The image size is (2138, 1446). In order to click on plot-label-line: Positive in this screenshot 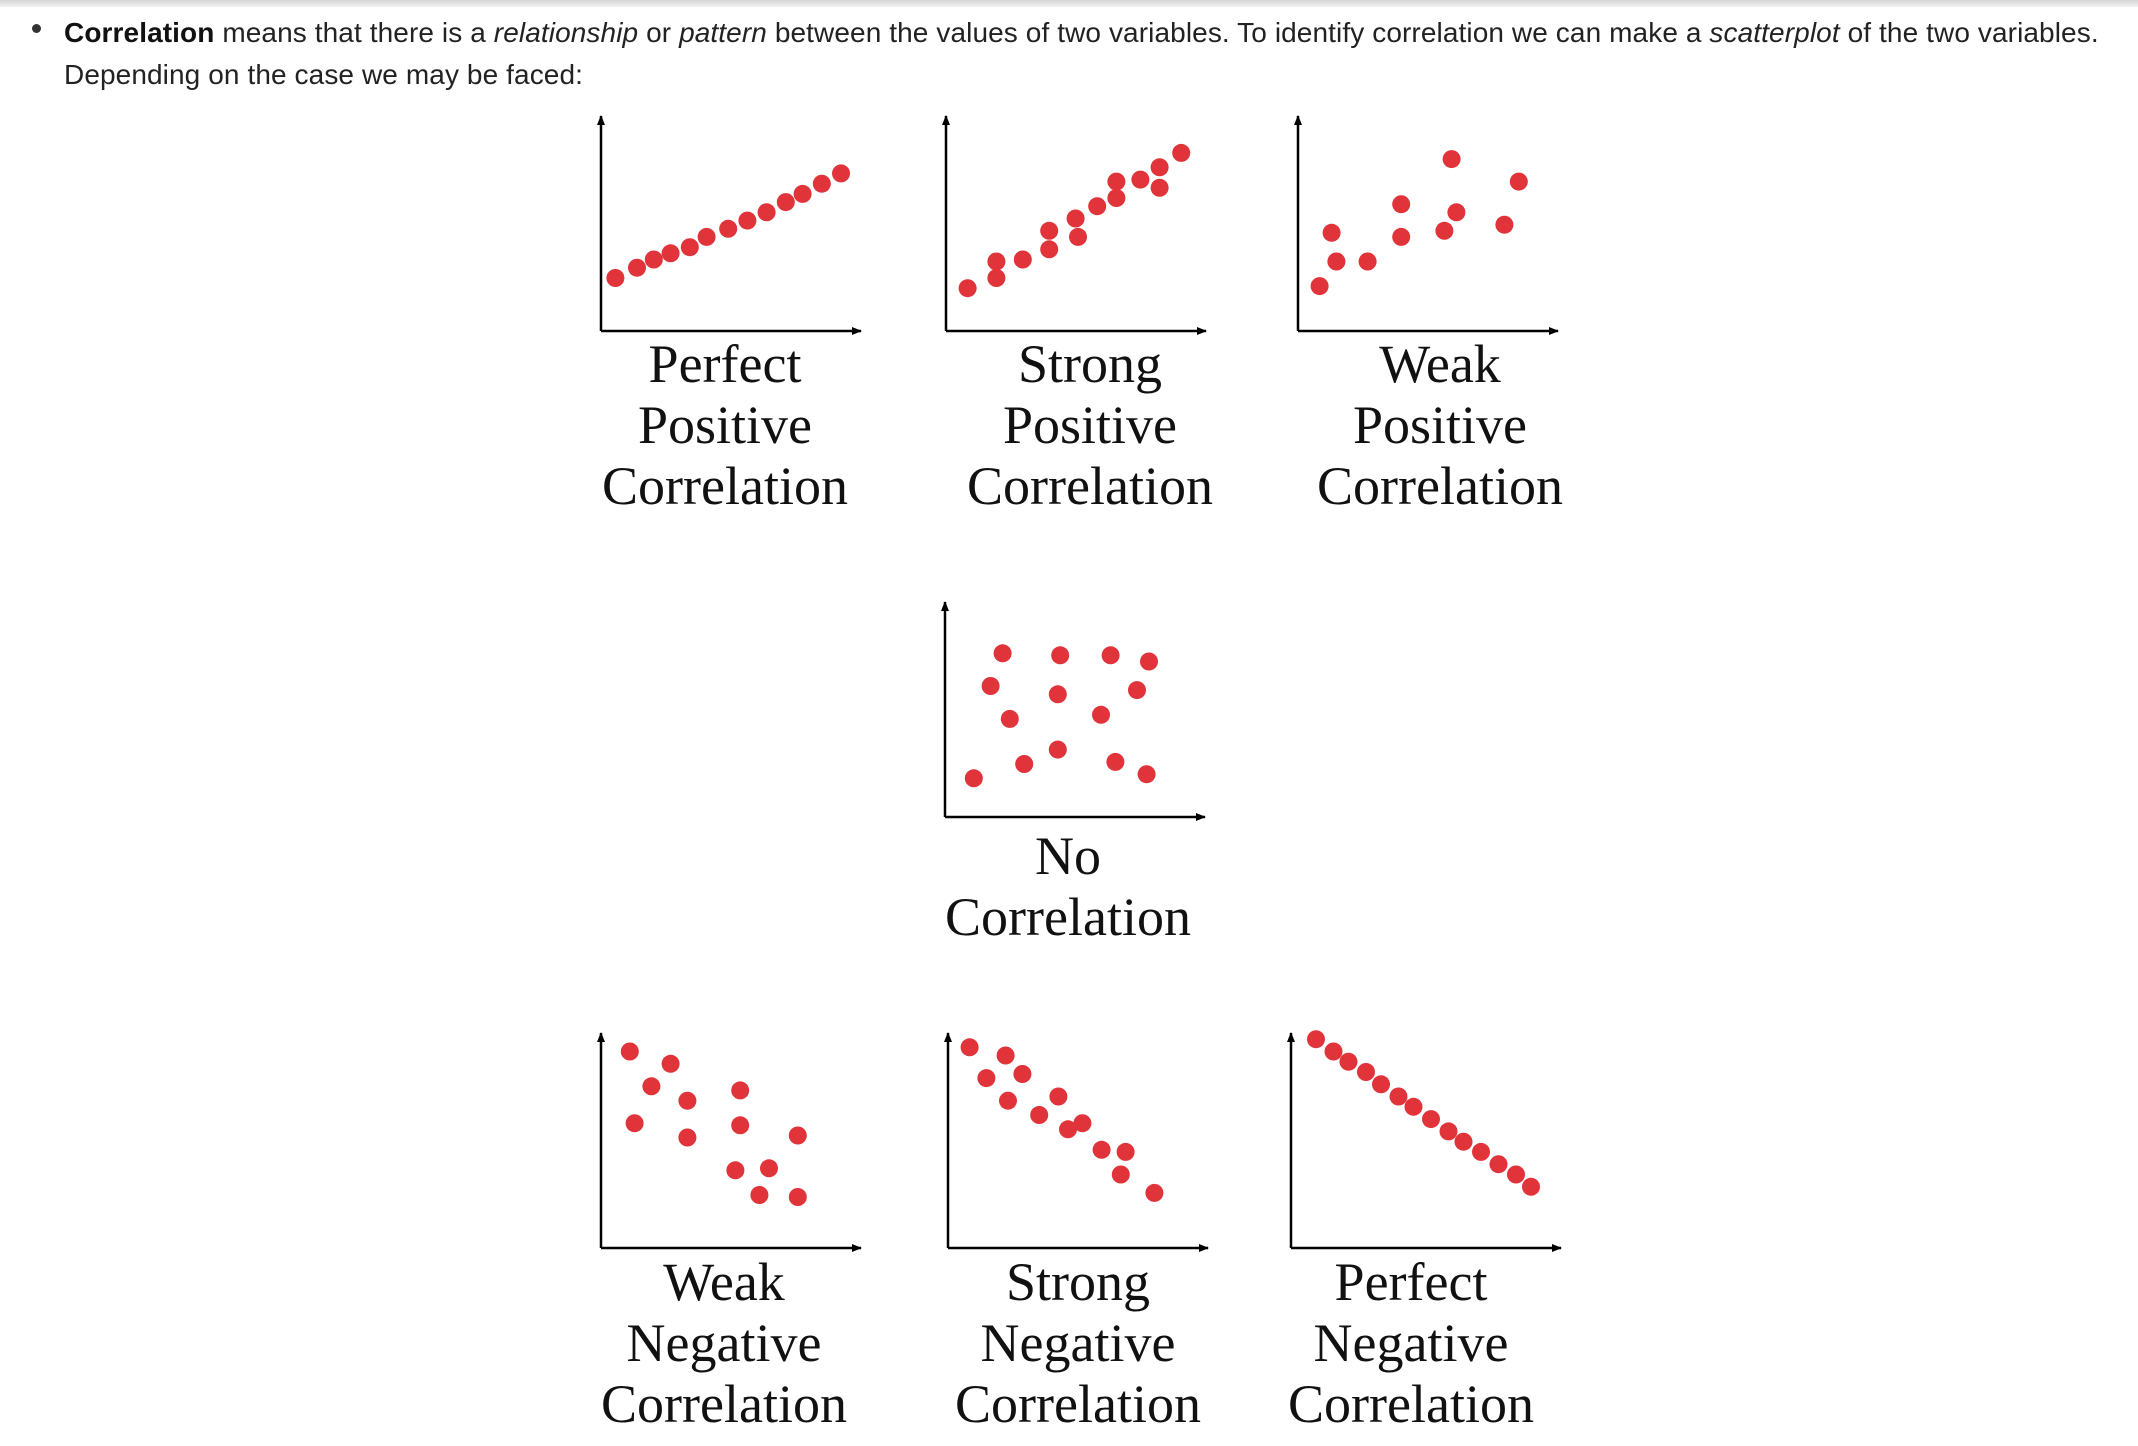, I will do `click(1440, 425)`.